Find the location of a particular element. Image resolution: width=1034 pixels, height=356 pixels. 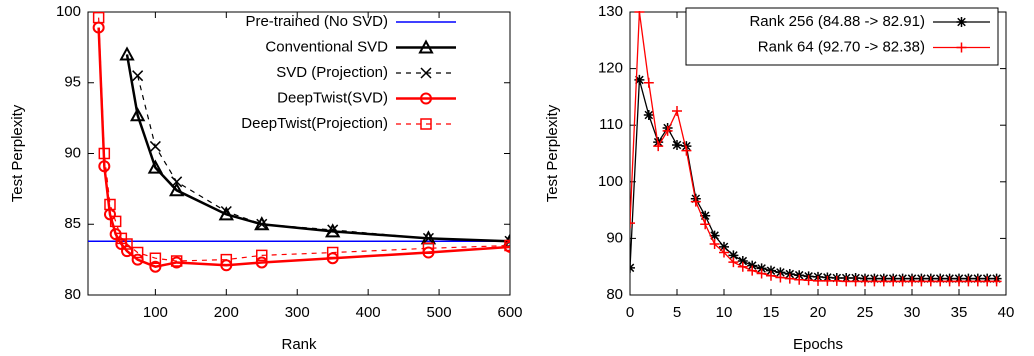

x-tick-label: 600 is located at coordinates (509, 312).